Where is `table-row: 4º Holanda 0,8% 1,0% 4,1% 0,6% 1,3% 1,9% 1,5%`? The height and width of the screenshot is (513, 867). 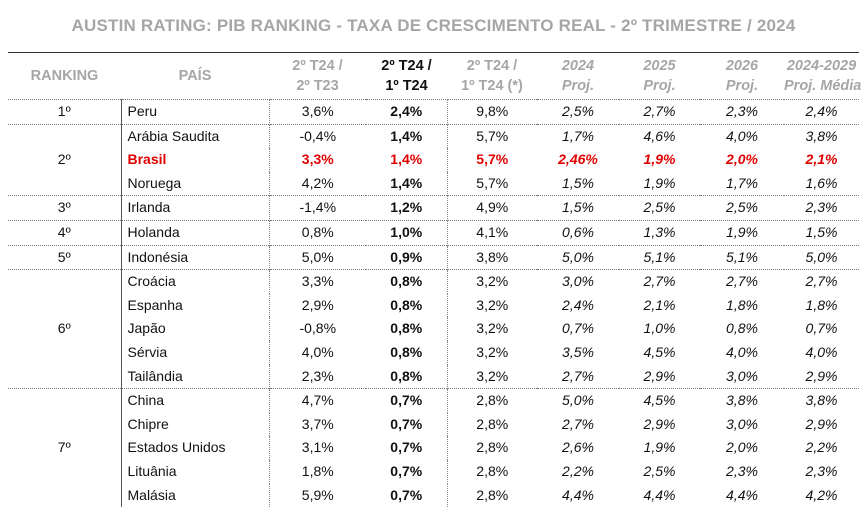 table-row: 4º Holanda 0,8% 1,0% 4,1% 0,6% 1,3% 1,9% 1,5% is located at coordinates (433, 232).